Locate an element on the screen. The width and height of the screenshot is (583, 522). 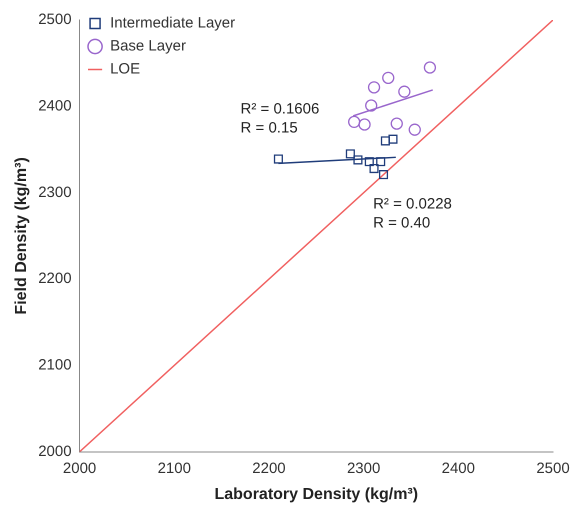
y-tick-label: 2500 is located at coordinates (55, 19).